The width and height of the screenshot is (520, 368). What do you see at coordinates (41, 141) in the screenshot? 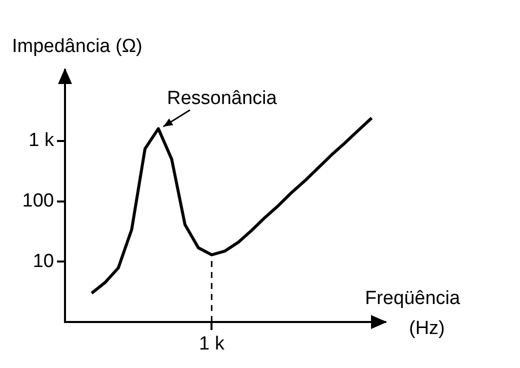
I see `y-tick-label: 1 k` at bounding box center [41, 141].